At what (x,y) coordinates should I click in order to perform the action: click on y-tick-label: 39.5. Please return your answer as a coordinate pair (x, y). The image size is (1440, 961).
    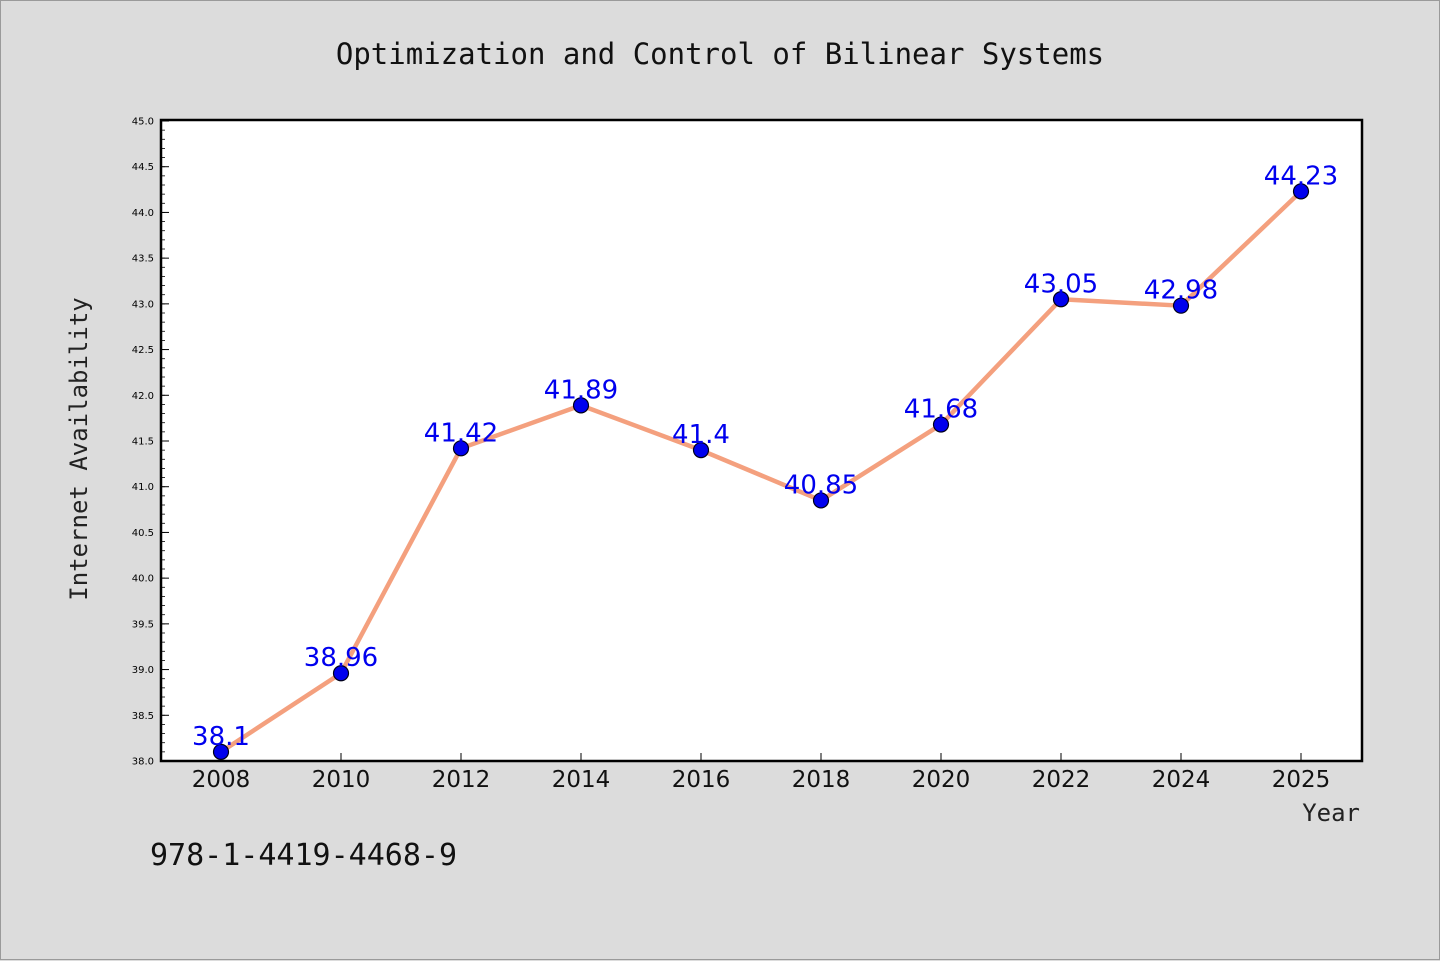
    Looking at the image, I should click on (143, 624).